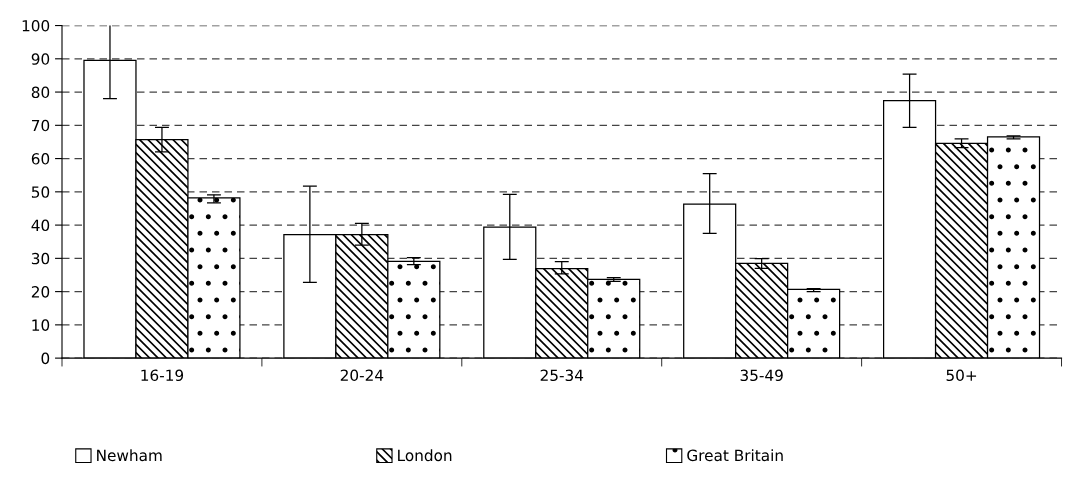 Image resolution: width=1069 pixels, height=482 pixels. What do you see at coordinates (40, 192) in the screenshot?
I see `y-tick-label: 50` at bounding box center [40, 192].